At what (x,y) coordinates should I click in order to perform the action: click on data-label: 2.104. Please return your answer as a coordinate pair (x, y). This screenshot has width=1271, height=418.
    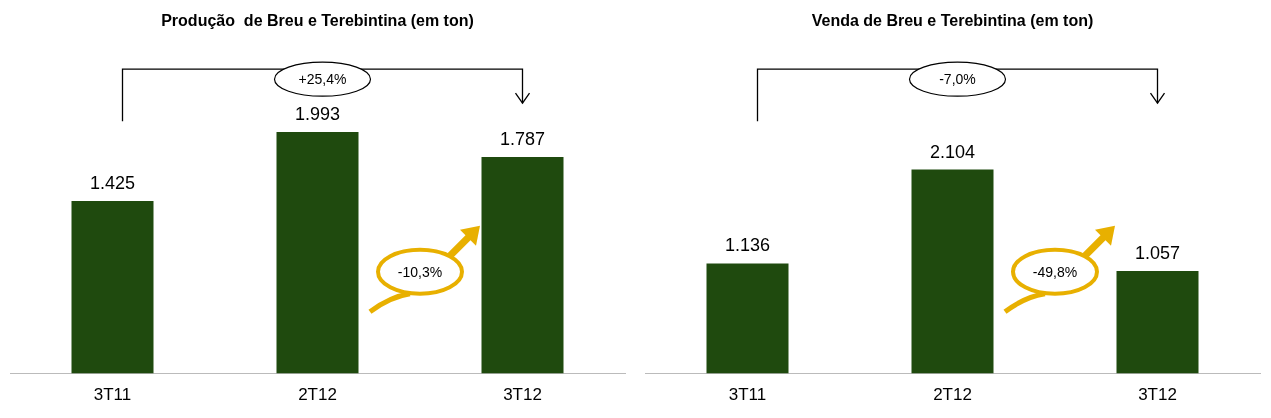
    Looking at the image, I should click on (952, 151).